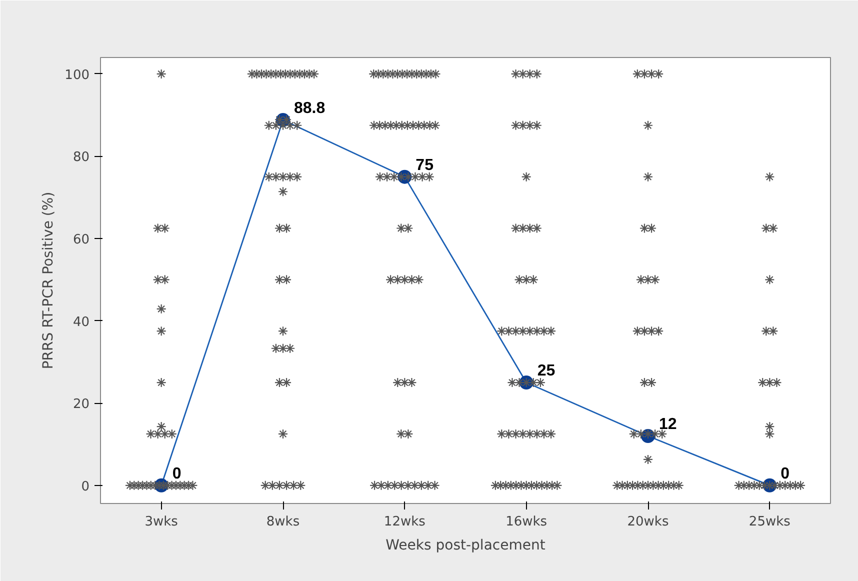  I want to click on data-label: 12, so click(668, 425).